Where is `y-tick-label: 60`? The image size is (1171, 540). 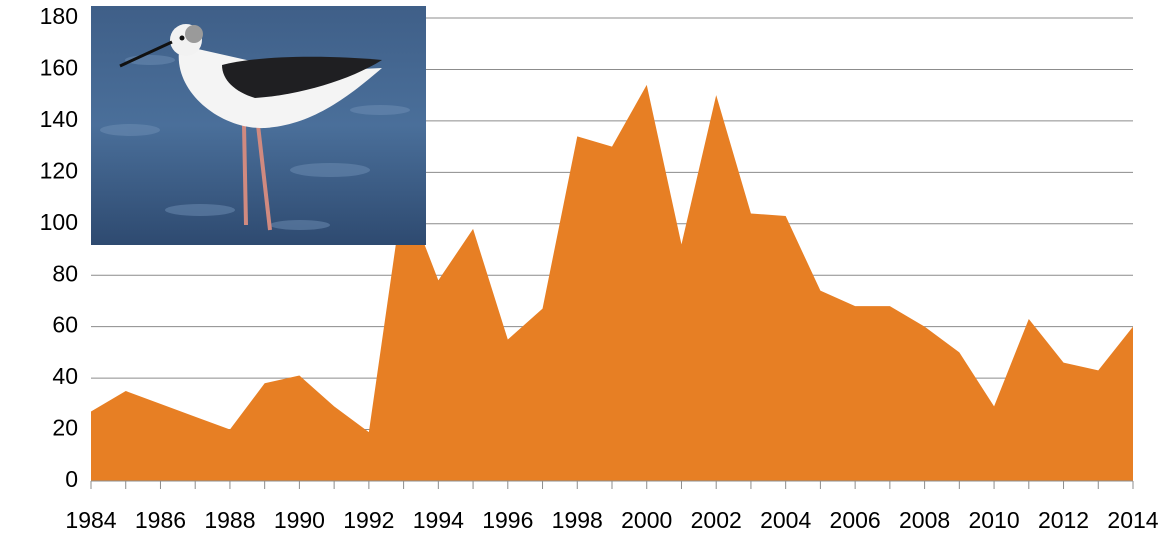
y-tick-label: 60 is located at coordinates (65, 325).